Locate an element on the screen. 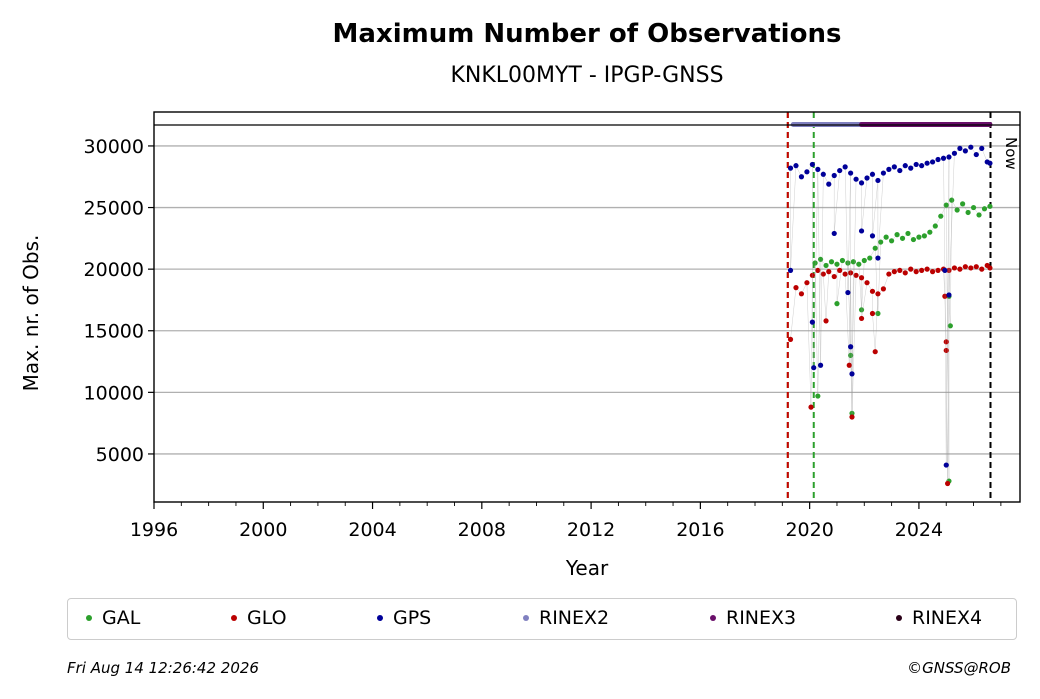 The height and width of the screenshot is (699, 1040). footer-credit: ©GNSS@ROB is located at coordinates (959, 668).